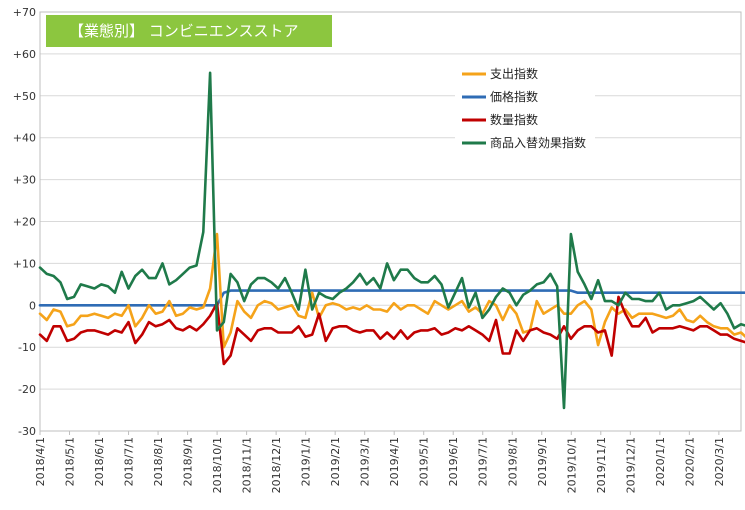 The image size is (745, 510). Describe the element at coordinates (24, 96) in the screenshot. I see `y-tick-label: +50` at that location.